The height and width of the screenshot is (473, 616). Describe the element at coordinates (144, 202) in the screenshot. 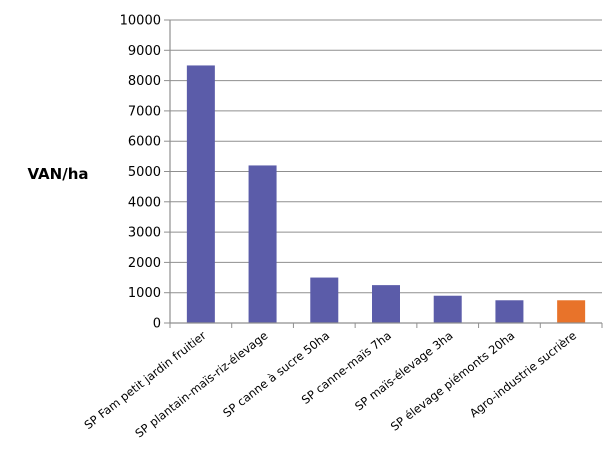

I see `y-tick-label: 4000` at that location.